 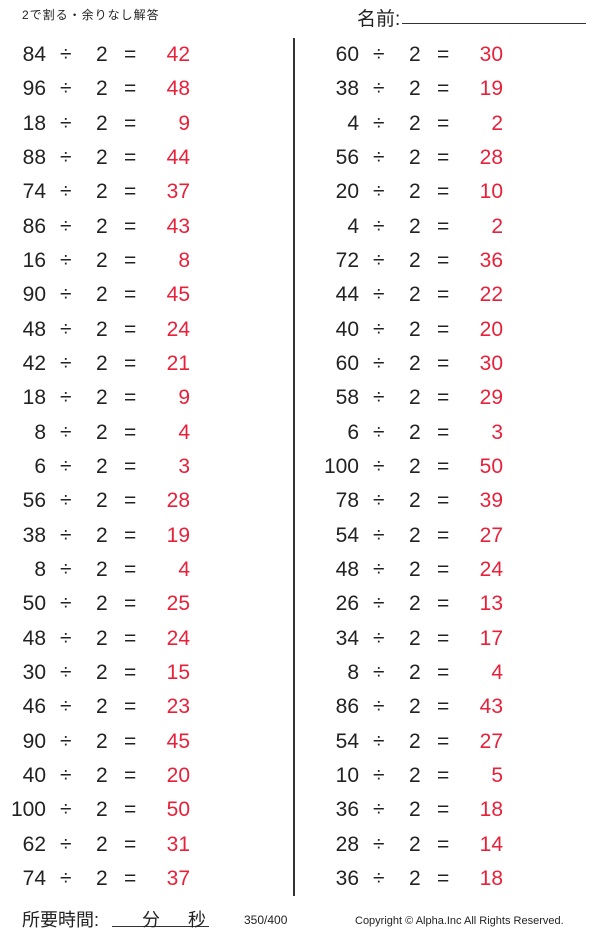 I want to click on answer: 20, so click(x=491, y=329).